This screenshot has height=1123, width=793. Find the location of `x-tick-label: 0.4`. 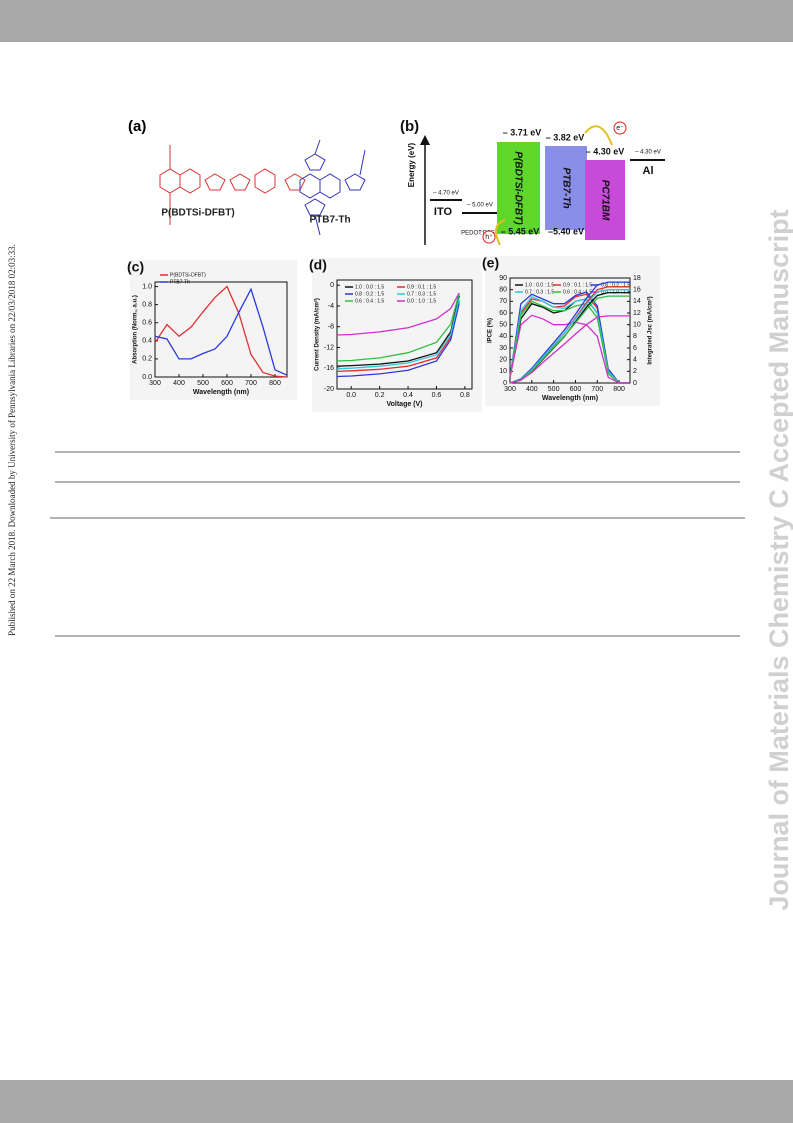

x-tick-label: 0.4 is located at coordinates (408, 395).